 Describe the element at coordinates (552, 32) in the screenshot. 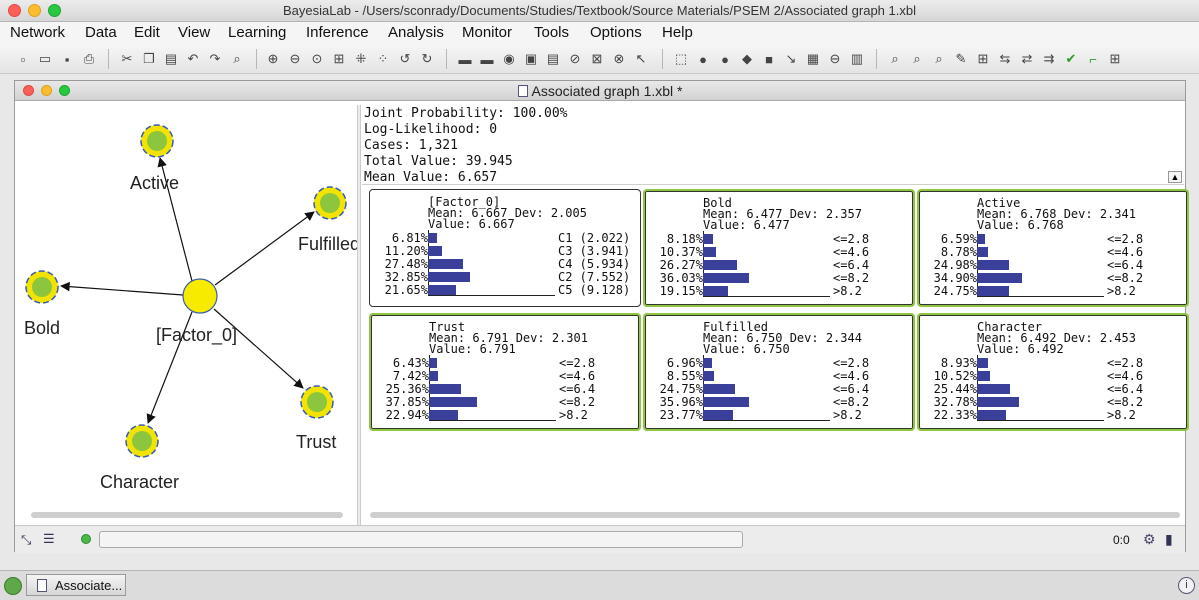

I see `menu-tools: Tools` at that location.